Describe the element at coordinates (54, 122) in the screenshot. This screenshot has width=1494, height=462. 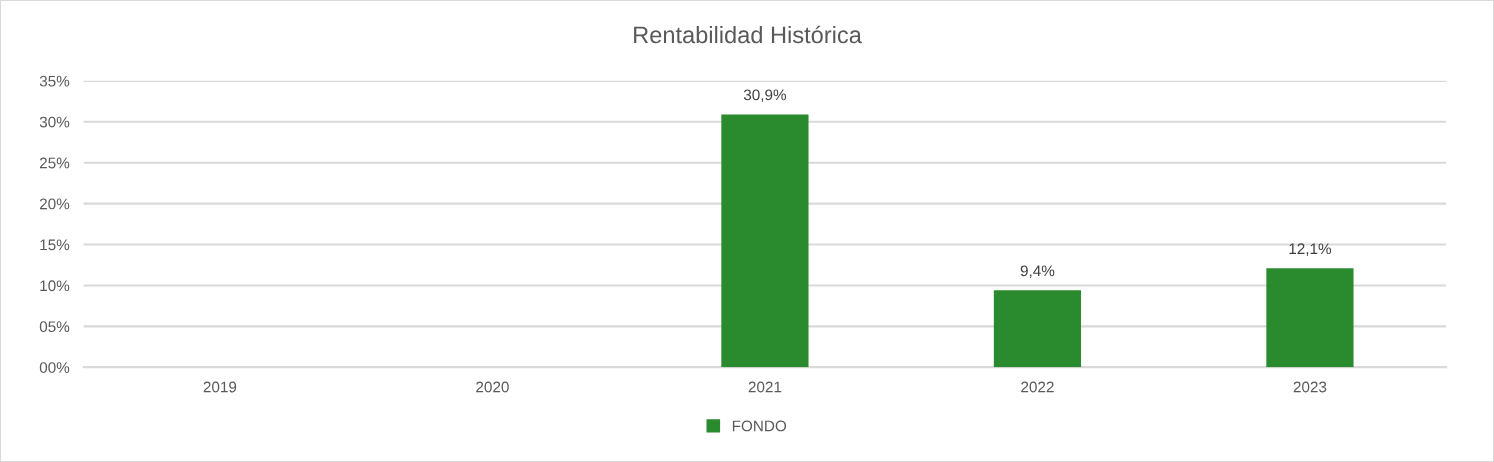
I see `y-tick-label: 30%` at that location.